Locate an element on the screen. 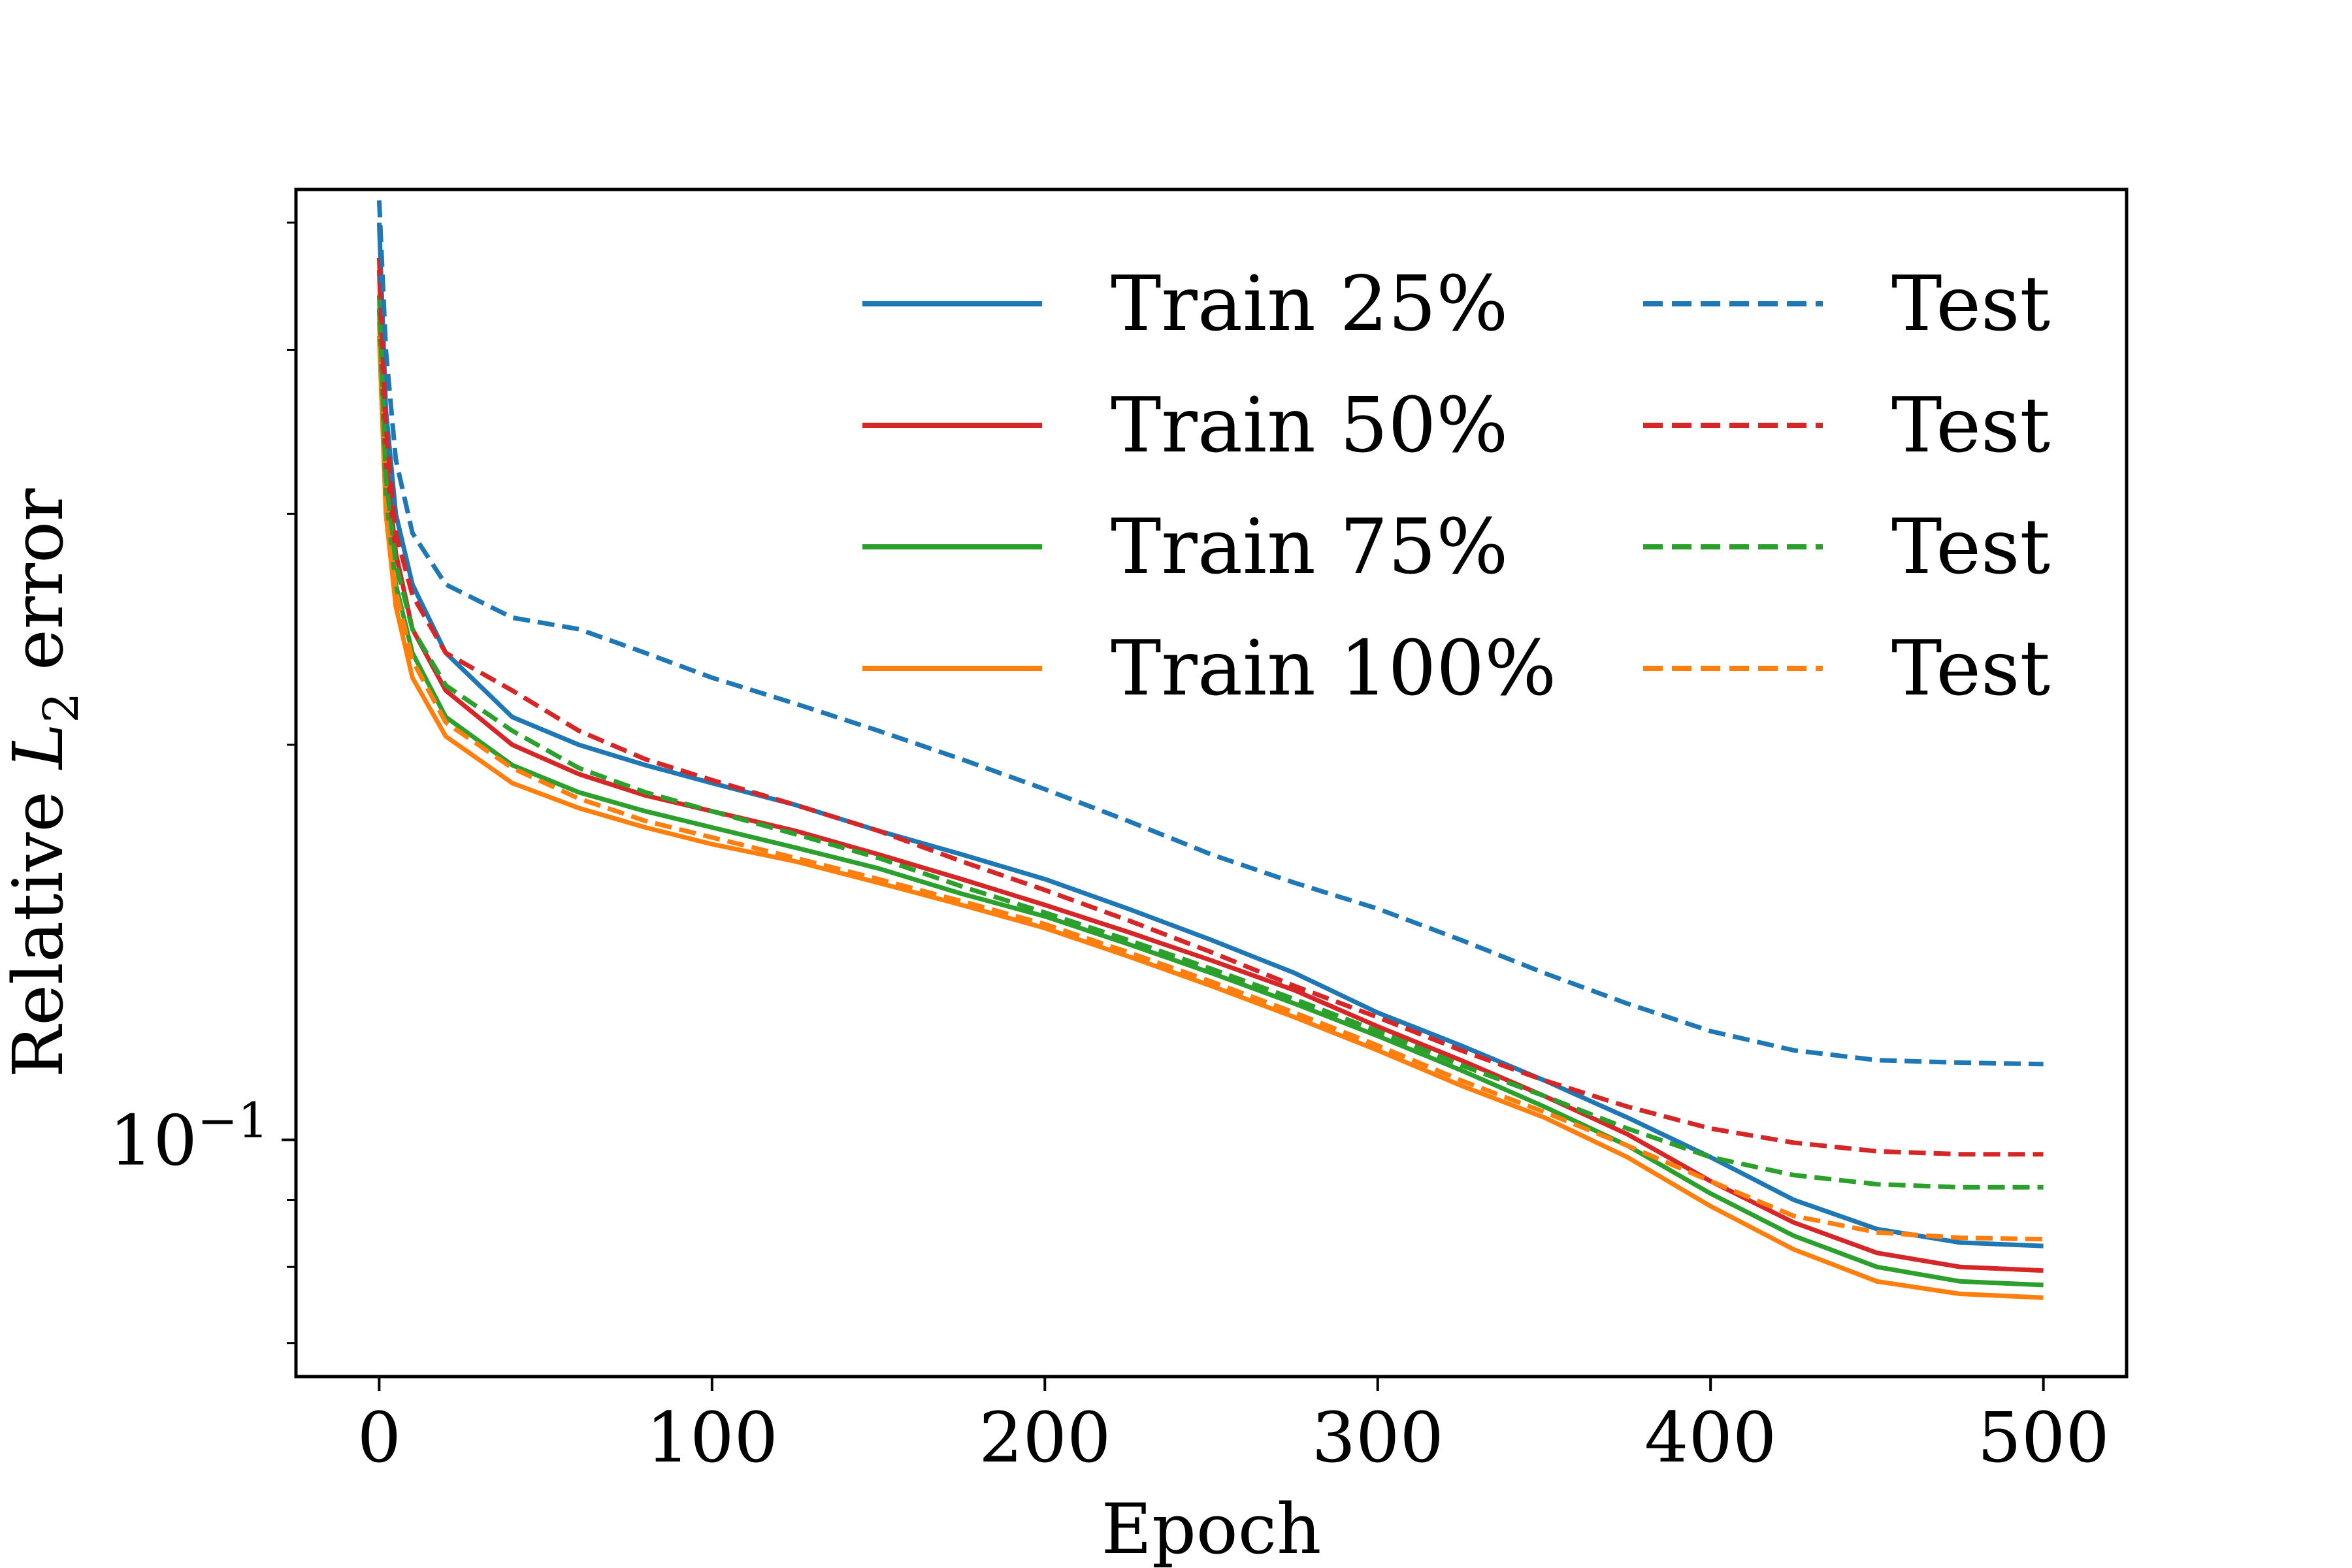  y-tick-label: 10−1 is located at coordinates (189, 1137).